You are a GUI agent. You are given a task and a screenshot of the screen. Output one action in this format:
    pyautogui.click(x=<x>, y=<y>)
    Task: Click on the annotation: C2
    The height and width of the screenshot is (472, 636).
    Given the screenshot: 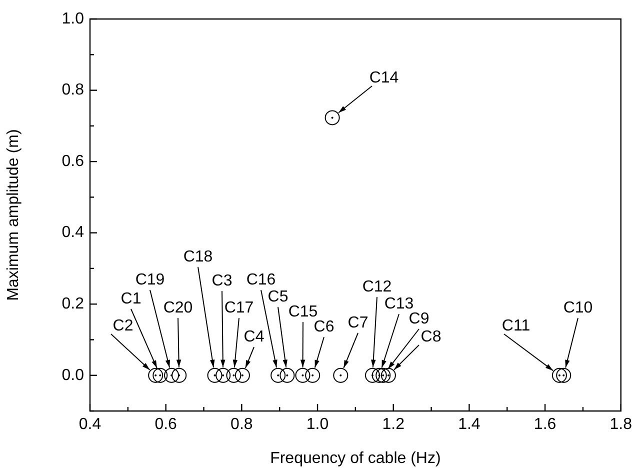 What is the action you would take?
    pyautogui.click(x=123, y=325)
    